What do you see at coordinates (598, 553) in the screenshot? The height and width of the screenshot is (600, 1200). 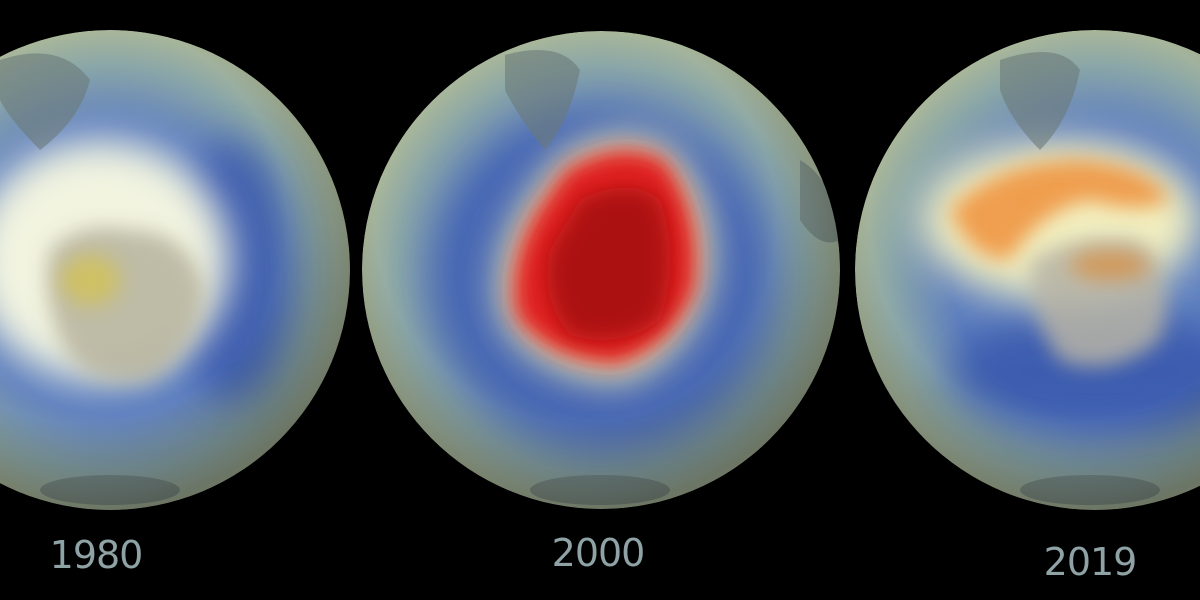 I see `year-label: 2000` at bounding box center [598, 553].